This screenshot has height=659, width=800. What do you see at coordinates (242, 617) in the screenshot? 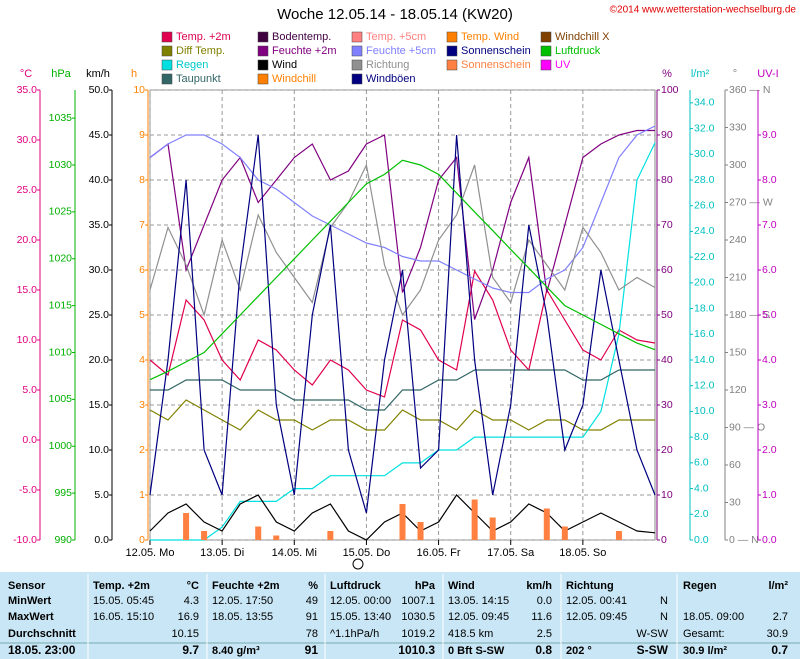
I see `table-cell: 18.05. 13:55` at bounding box center [242, 617].